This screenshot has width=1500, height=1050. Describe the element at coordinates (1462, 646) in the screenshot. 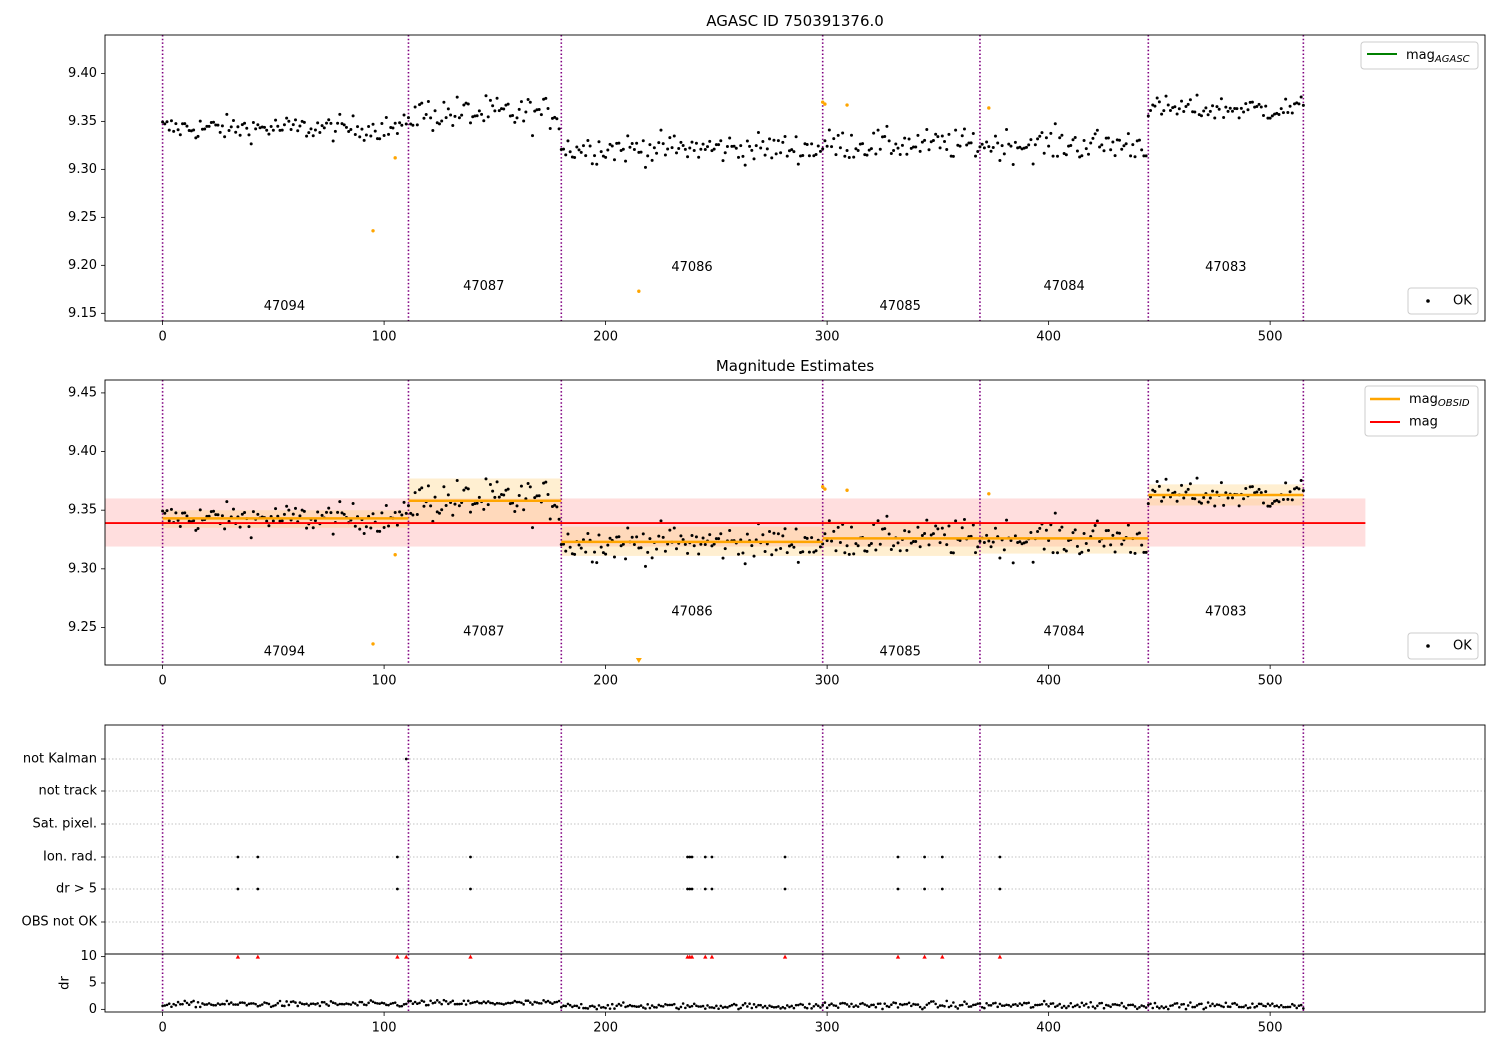

I see `legend-label-ok: OK` at that location.